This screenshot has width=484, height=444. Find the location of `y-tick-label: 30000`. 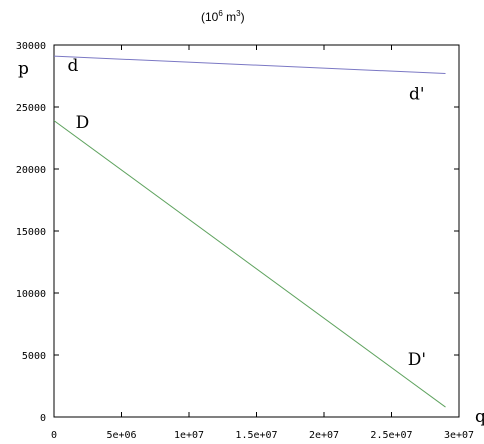

y-tick-label: 30000 is located at coordinates (31, 46).